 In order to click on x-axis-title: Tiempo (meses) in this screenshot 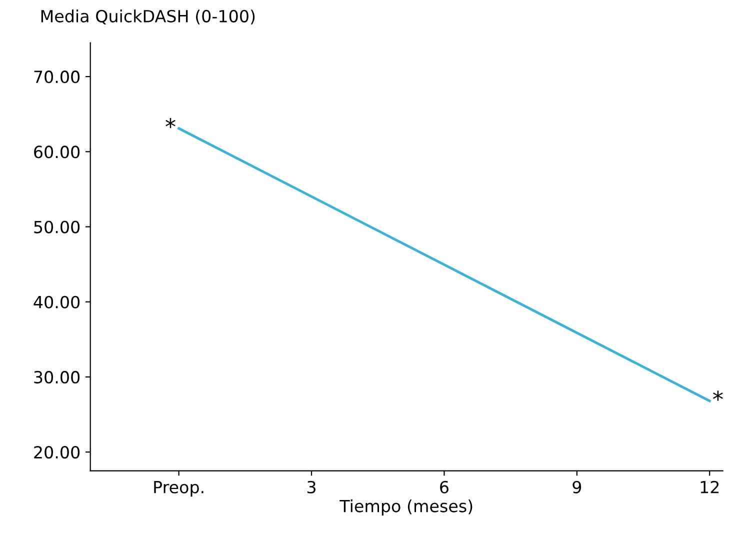, I will do `click(406, 507)`.